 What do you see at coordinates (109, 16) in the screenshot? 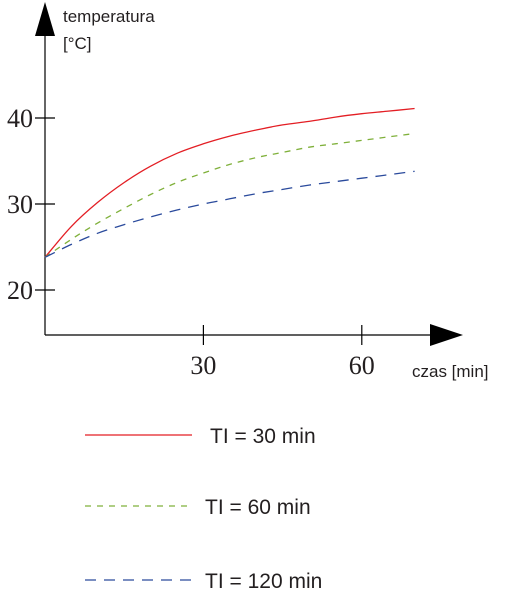
I see `y-axis-label-line1: temperatura` at bounding box center [109, 16].